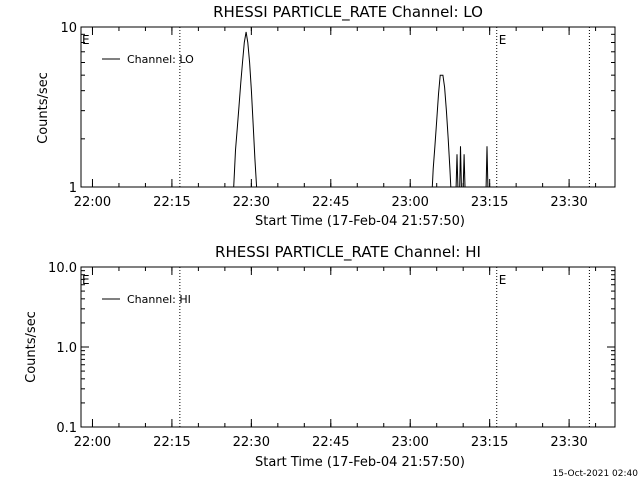  I want to click on series-line, so click(361, 109).